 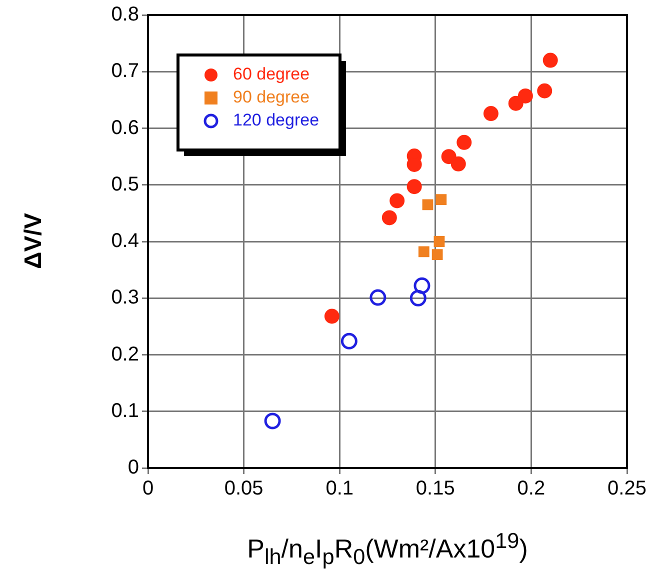 What do you see at coordinates (125, 297) in the screenshot?
I see `y-tick-label: 0.3` at bounding box center [125, 297].